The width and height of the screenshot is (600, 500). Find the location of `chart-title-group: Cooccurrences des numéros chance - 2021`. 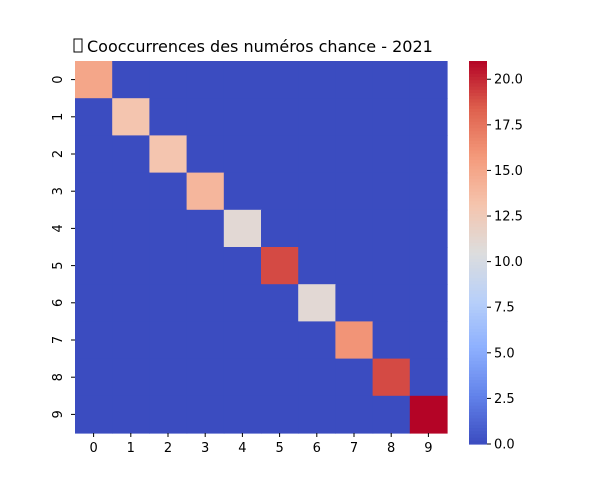

chart-title-group: Cooccurrences des numéros chance - 2021 is located at coordinates (253, 46).